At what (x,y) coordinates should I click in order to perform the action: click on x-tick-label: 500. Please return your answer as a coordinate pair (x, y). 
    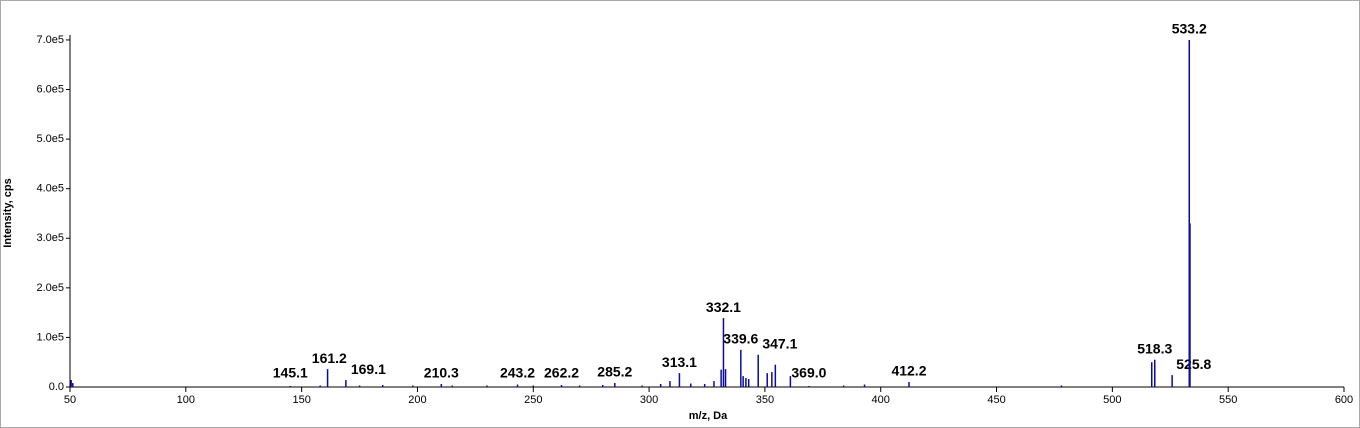
    Looking at the image, I should click on (1112, 400).